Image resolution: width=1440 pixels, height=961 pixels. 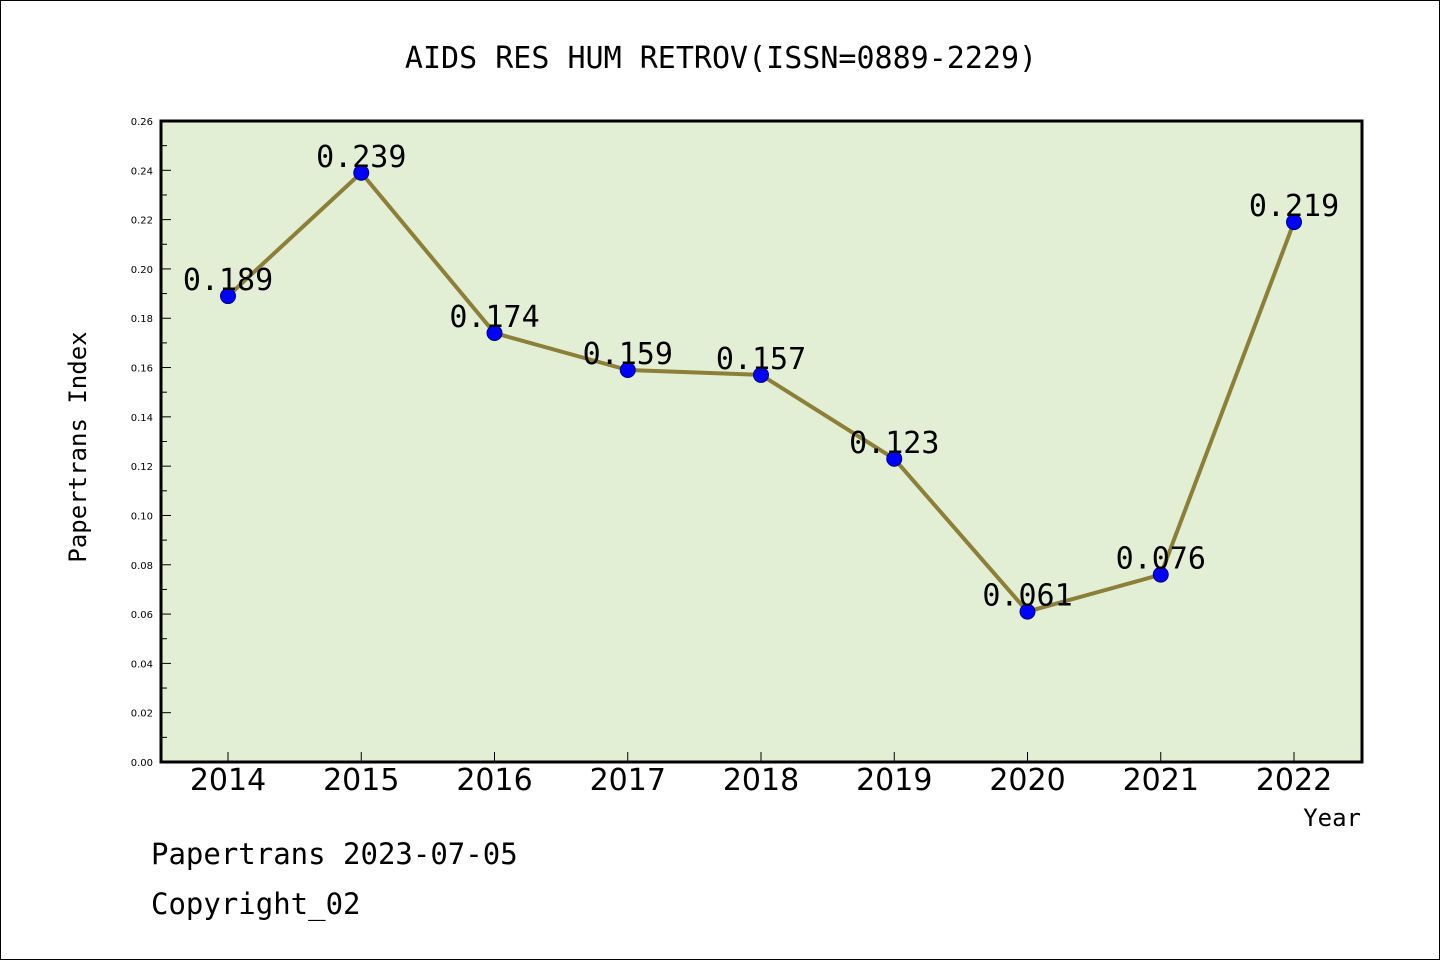 I want to click on data-label: 0.157, so click(x=761, y=359).